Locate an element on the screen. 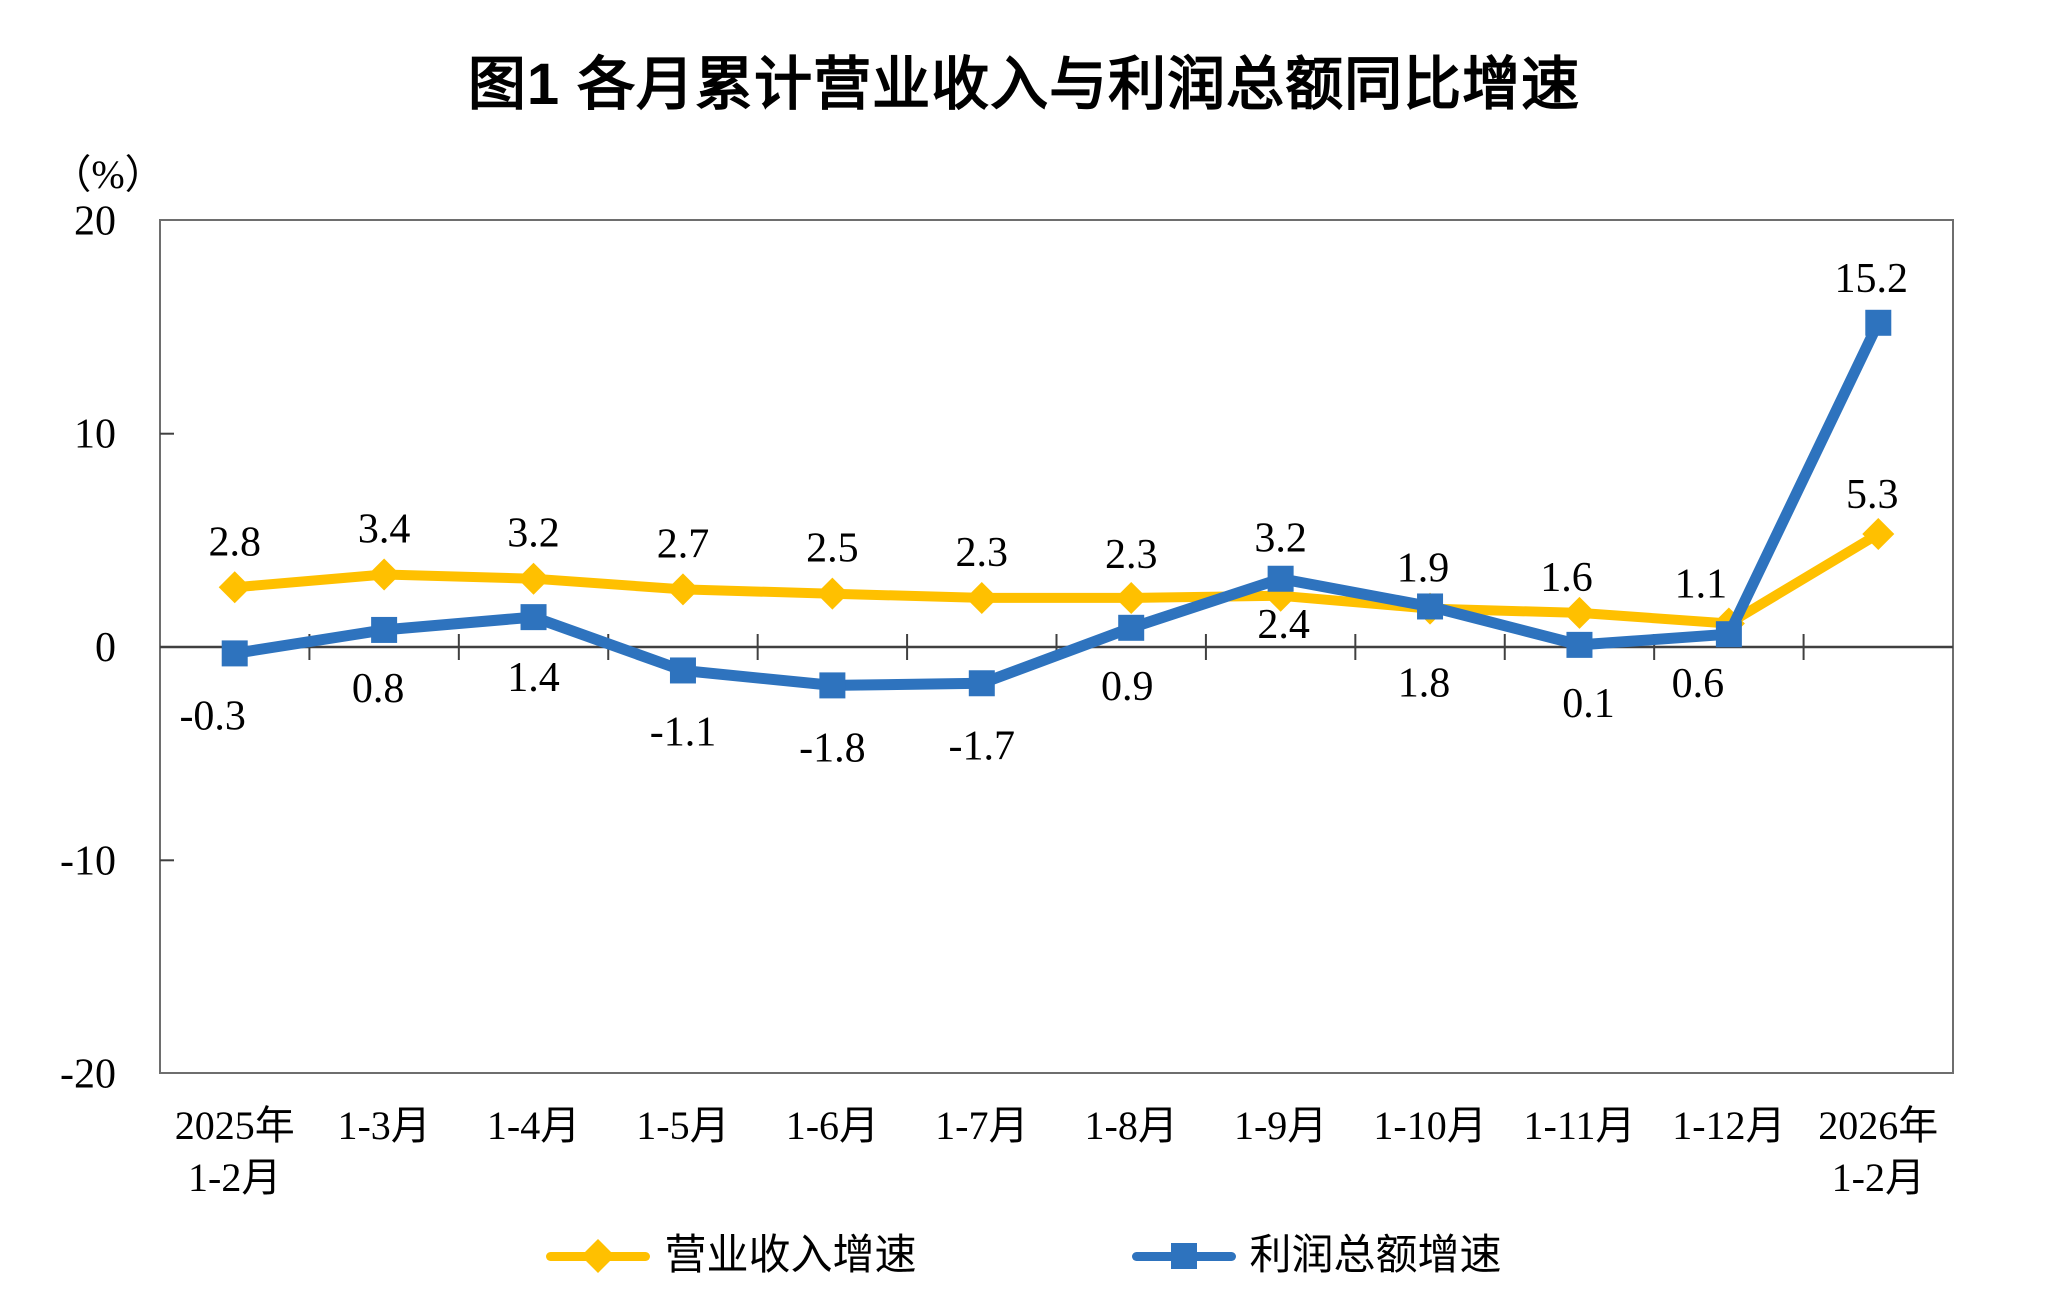  profit-data-label: 3.2 is located at coordinates (1280, 539).